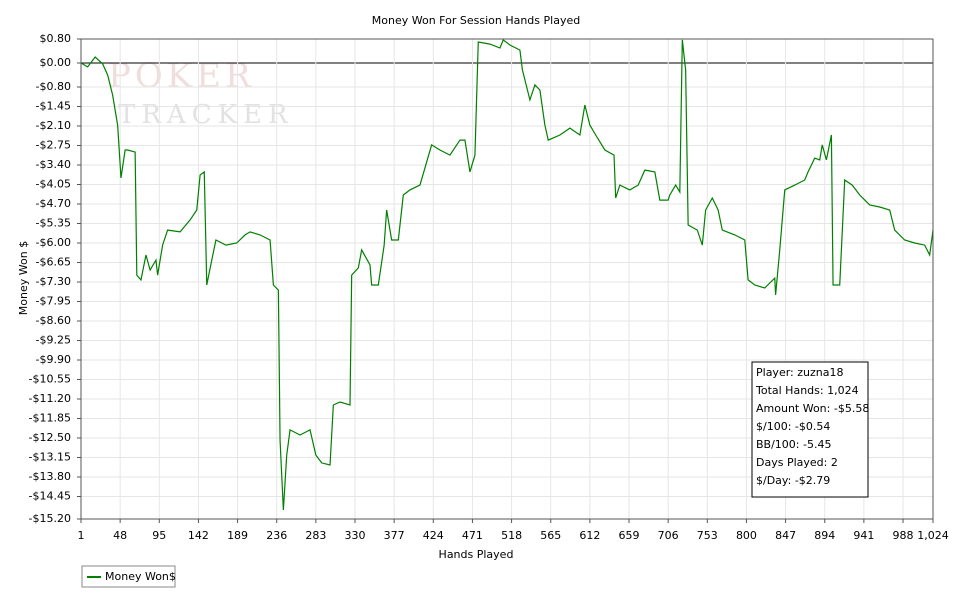 The height and width of the screenshot is (604, 954). I want to click on x-tick-label: 941, so click(863, 535).